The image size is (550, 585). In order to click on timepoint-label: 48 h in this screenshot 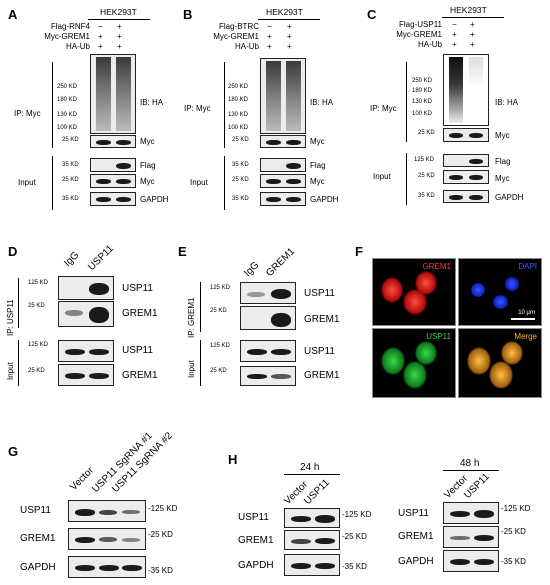, I will do `click(470, 463)`.